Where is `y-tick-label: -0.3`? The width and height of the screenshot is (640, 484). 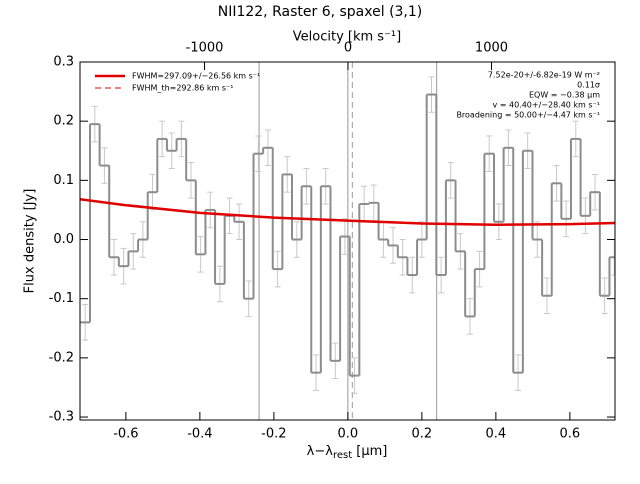
y-tick-label: -0.3 is located at coordinates (61, 417).